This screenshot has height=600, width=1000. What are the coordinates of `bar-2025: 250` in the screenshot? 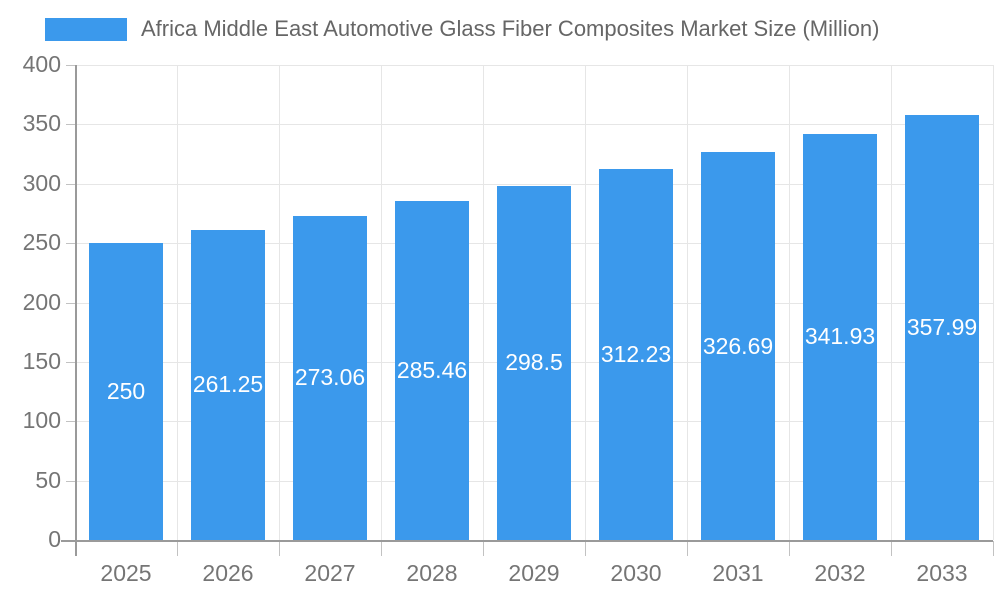 It's located at (126, 391).